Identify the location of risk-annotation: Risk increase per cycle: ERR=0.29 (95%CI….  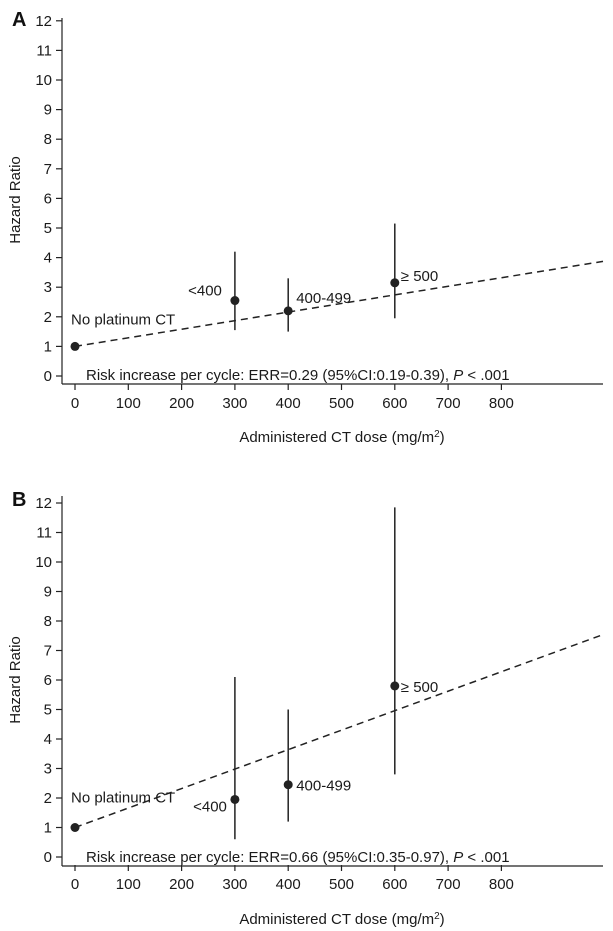
(298, 375).